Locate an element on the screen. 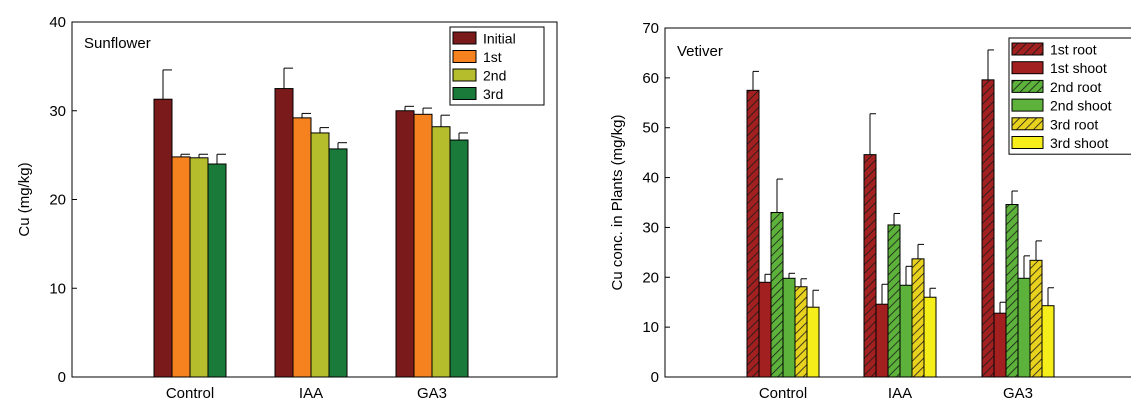 The height and width of the screenshot is (413, 1131). y-axis-label: Cu conc. in Plants (mg/kg) is located at coordinates (617, 203).